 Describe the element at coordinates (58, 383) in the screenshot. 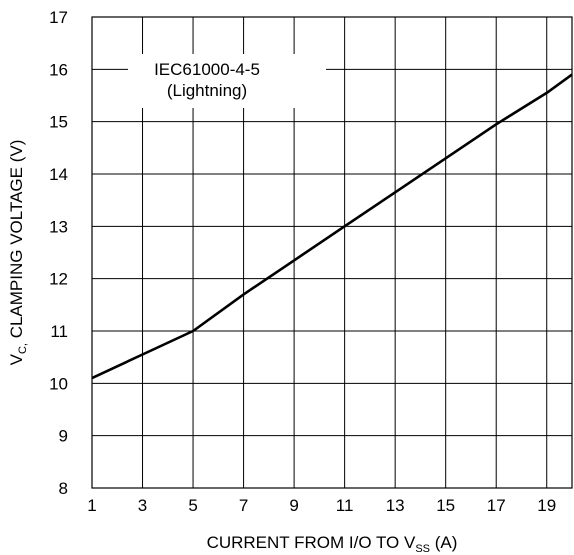

I see `y-tick-label: 10` at that location.